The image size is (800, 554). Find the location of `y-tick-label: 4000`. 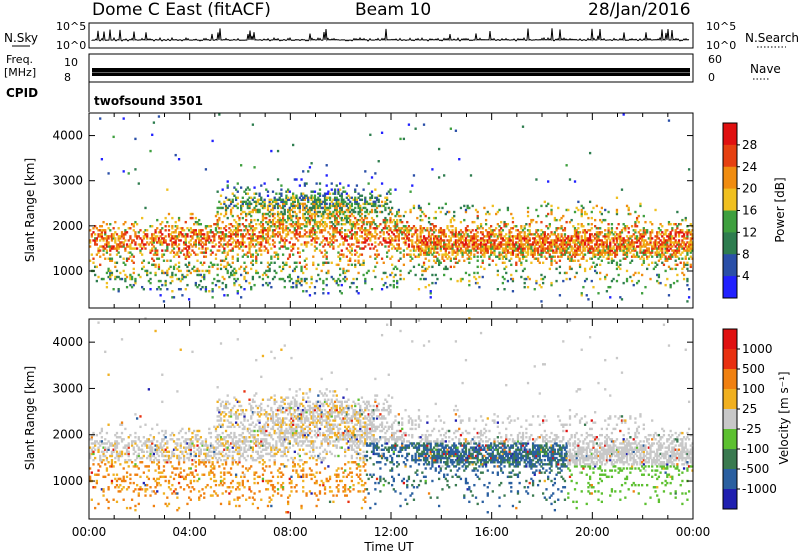

y-tick-label: 4000 is located at coordinates (67, 136).